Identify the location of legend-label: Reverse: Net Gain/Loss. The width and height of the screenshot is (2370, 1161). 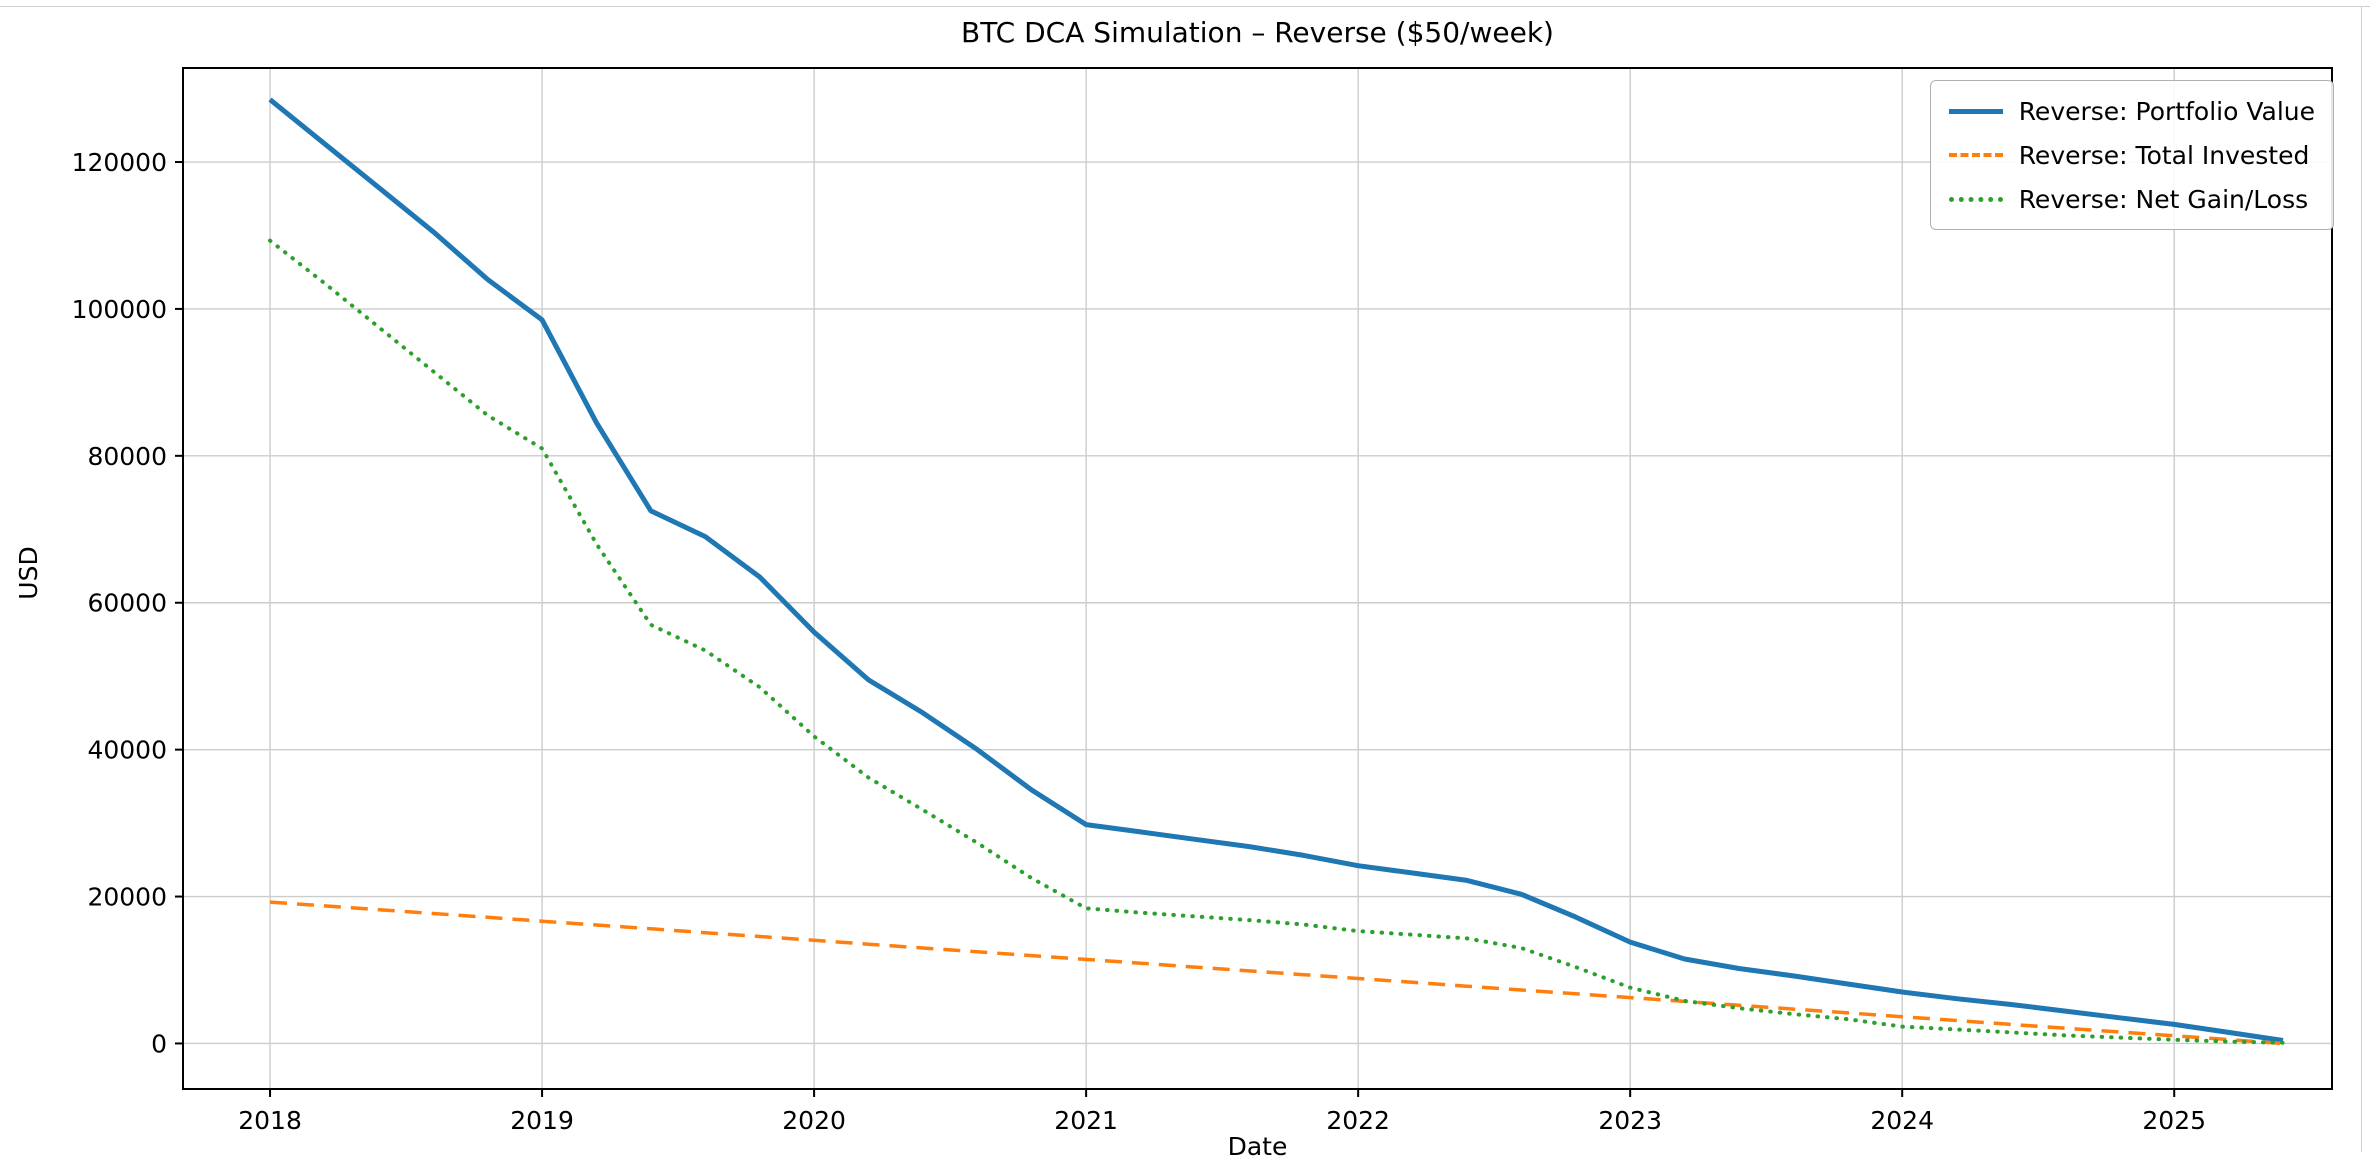
(2163, 199).